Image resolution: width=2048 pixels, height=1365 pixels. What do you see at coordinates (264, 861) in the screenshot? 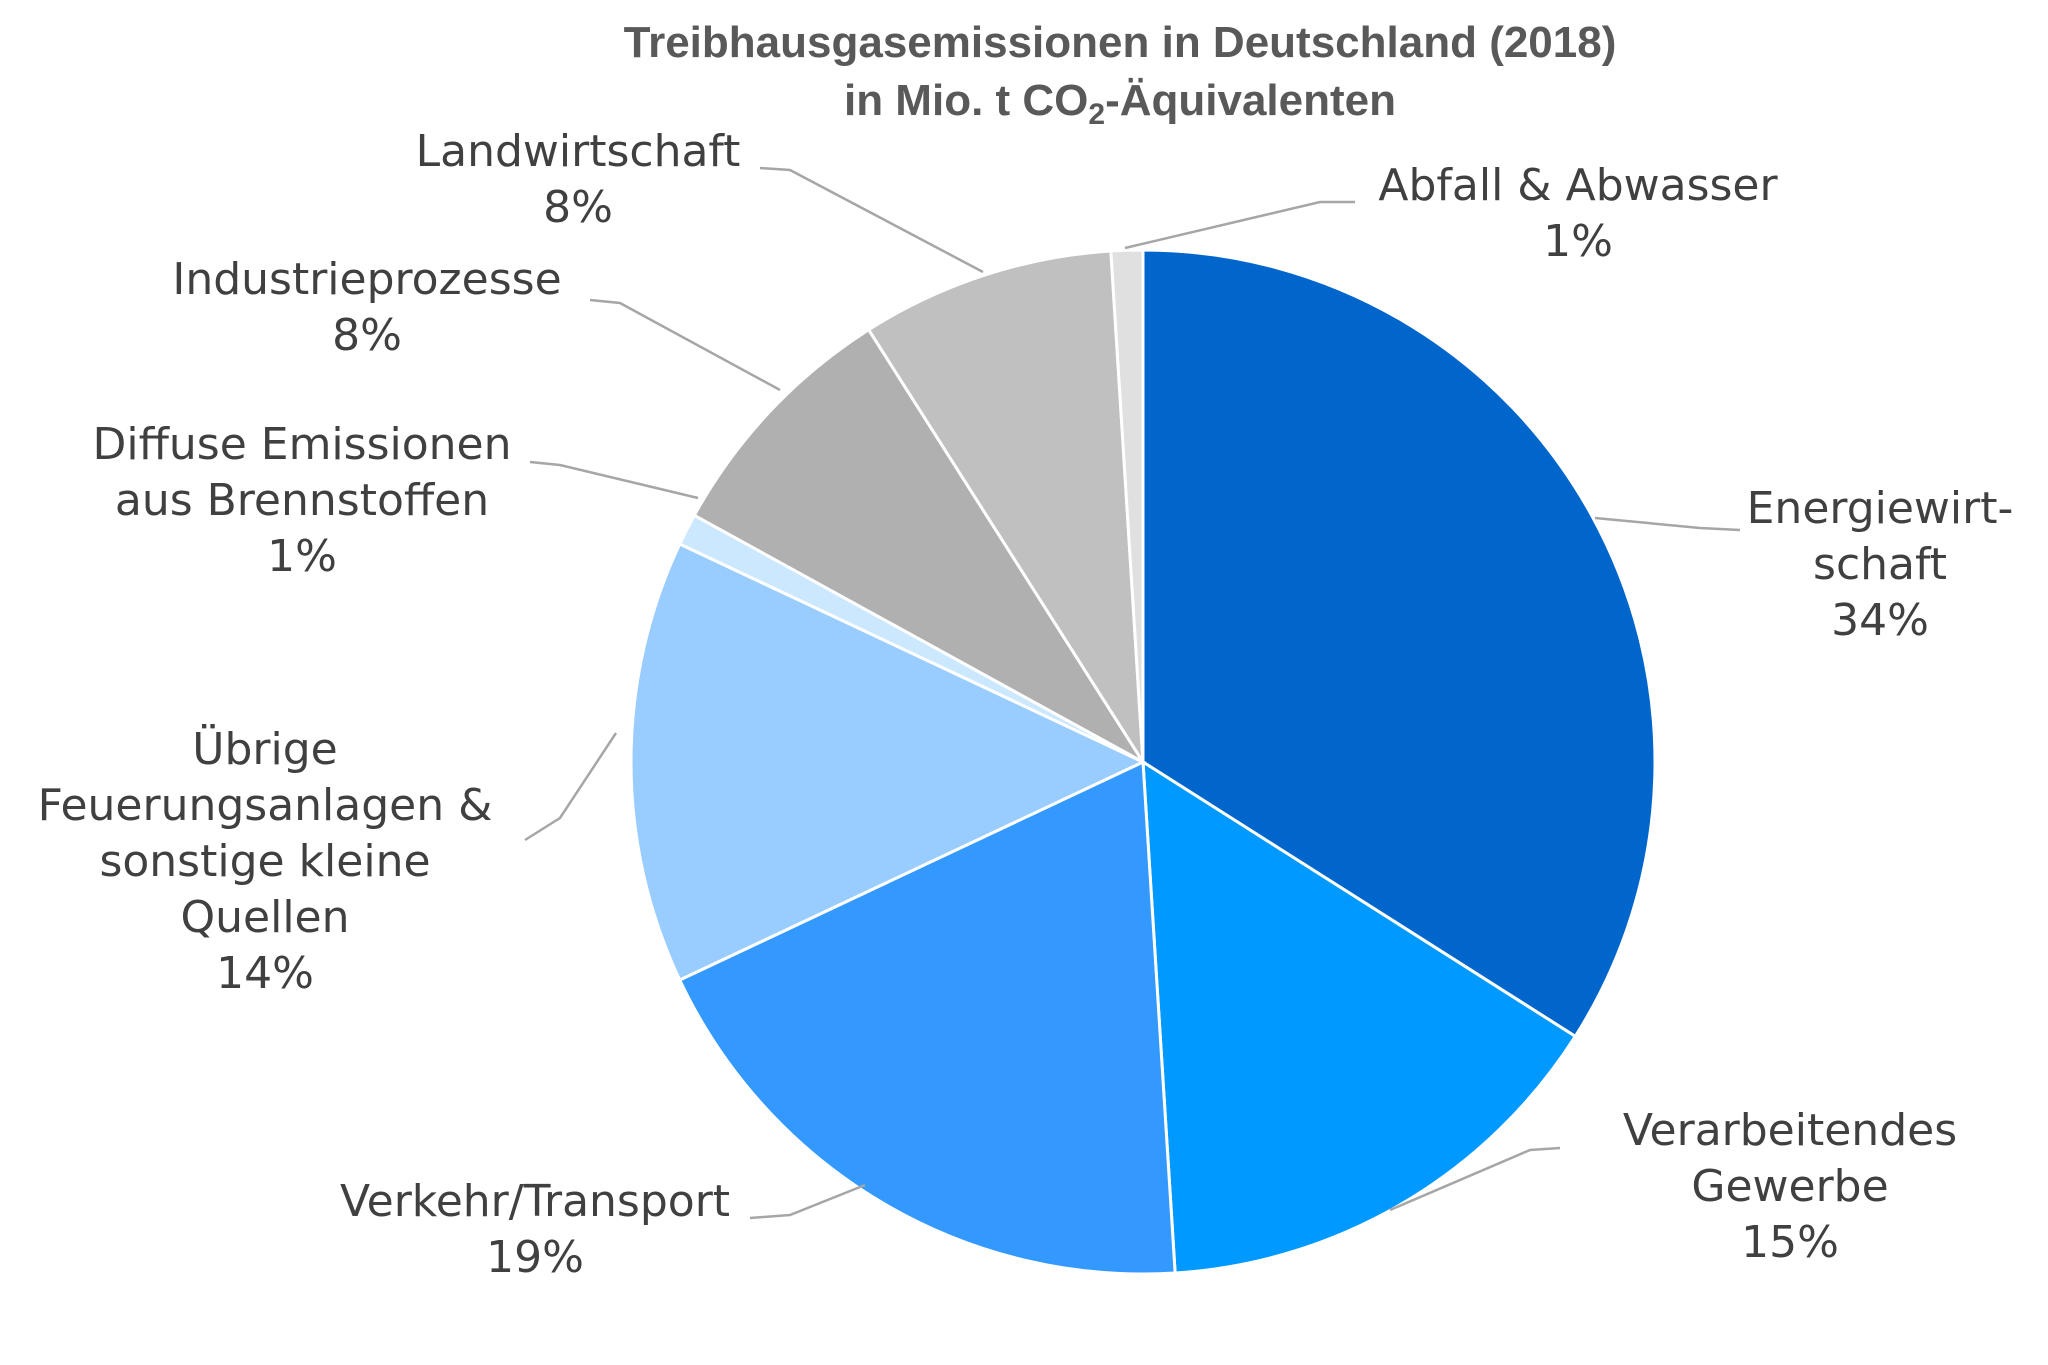
I see `slice-category-label: sonstige kleine` at bounding box center [264, 861].